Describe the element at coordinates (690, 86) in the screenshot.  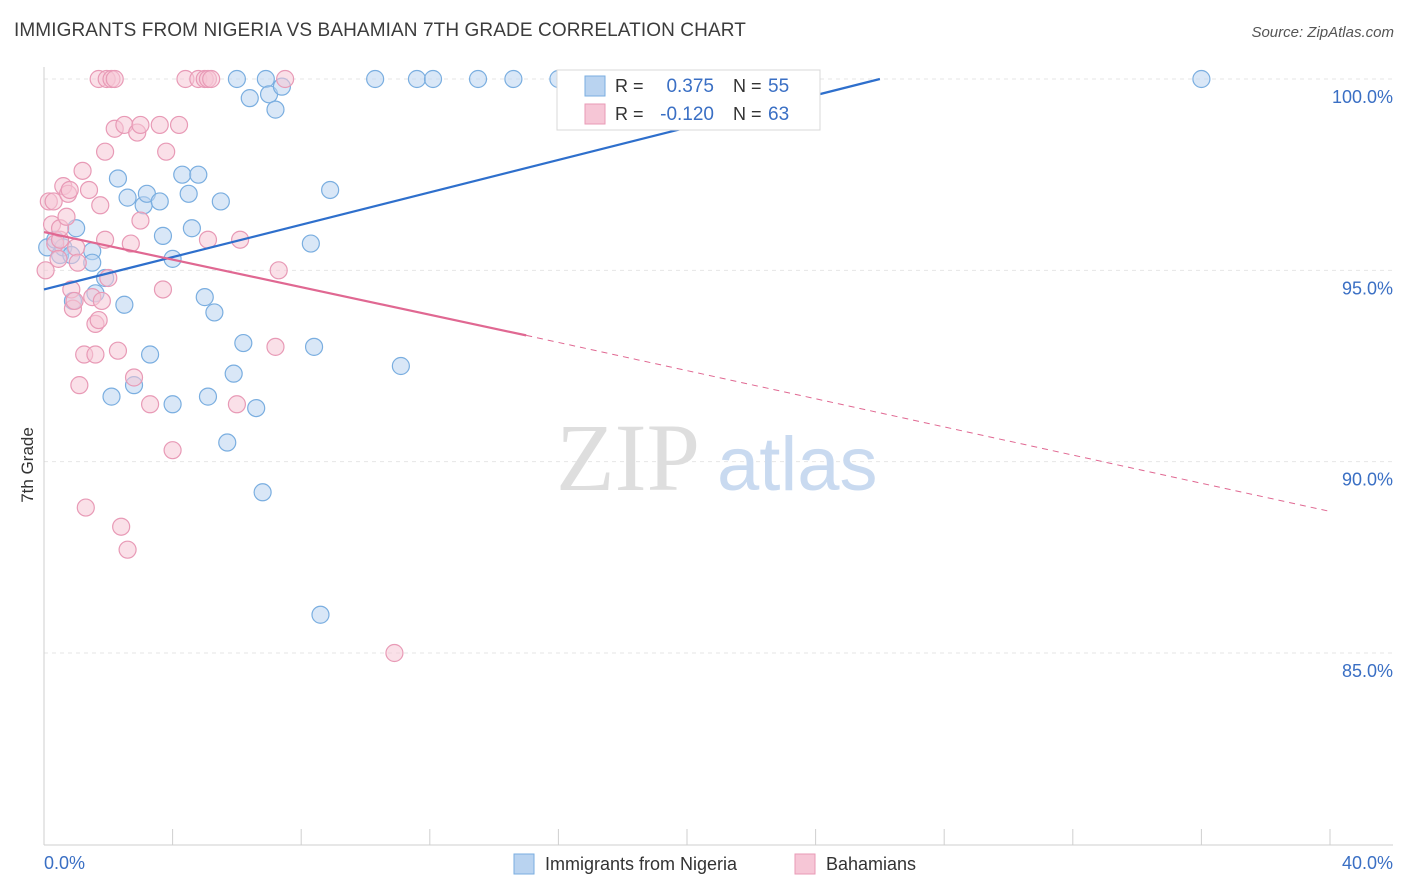
I see `stats-legend-r-value-1: 0.375` at that location.